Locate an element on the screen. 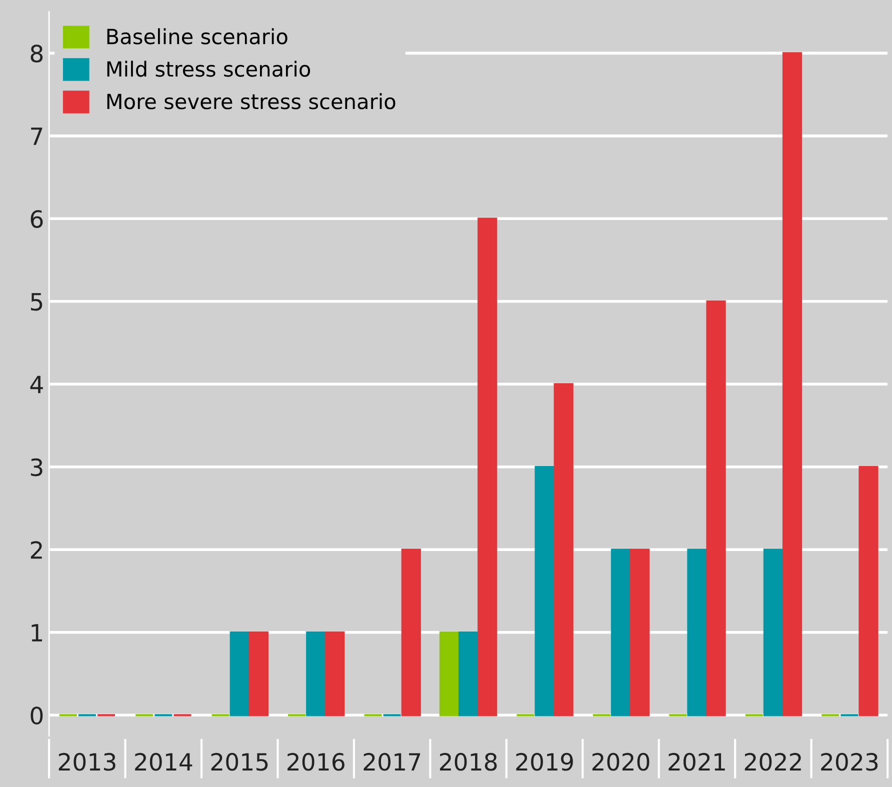 The image size is (892, 787). x-tick-label: 2014 is located at coordinates (163, 761).